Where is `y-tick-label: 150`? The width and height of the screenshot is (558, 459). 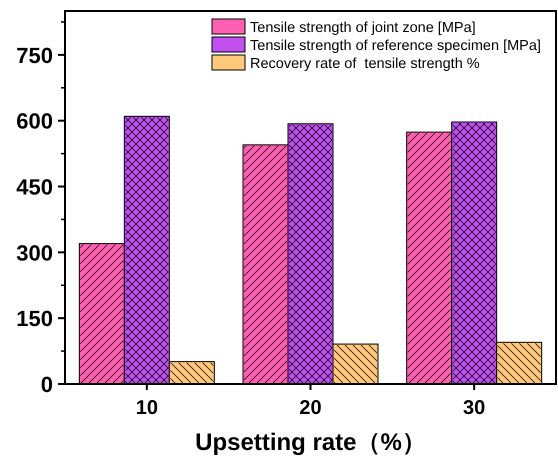 y-tick-label: 150 is located at coordinates (34, 319).